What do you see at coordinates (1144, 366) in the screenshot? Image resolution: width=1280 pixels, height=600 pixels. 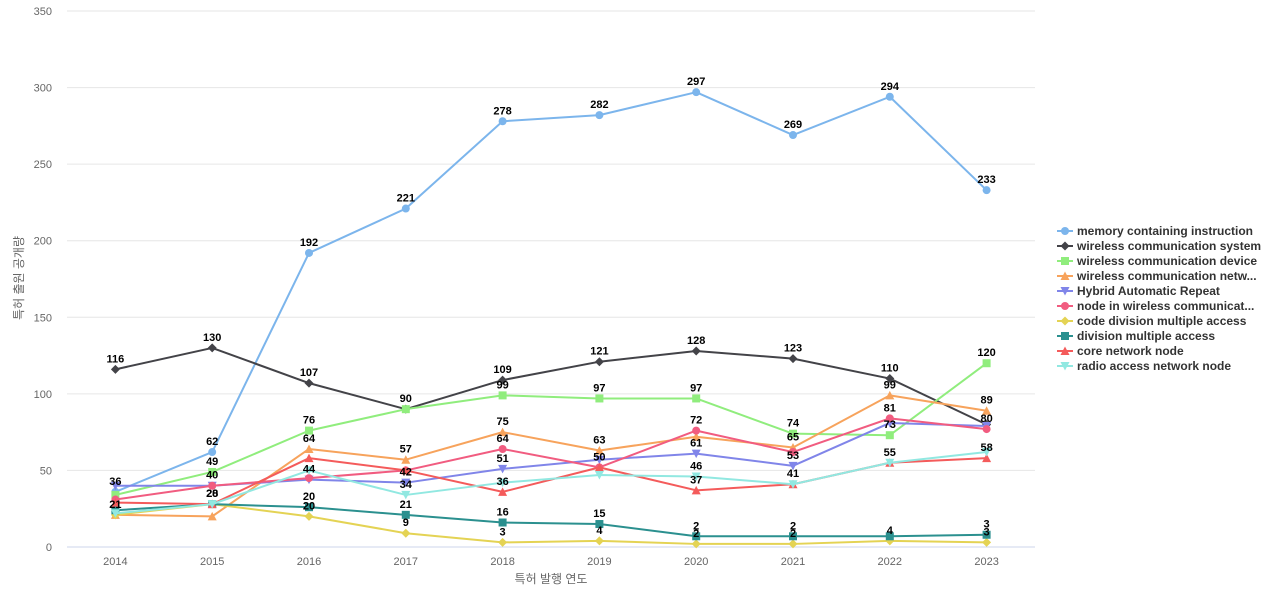 I see `legend-item: radio access network node` at bounding box center [1144, 366].